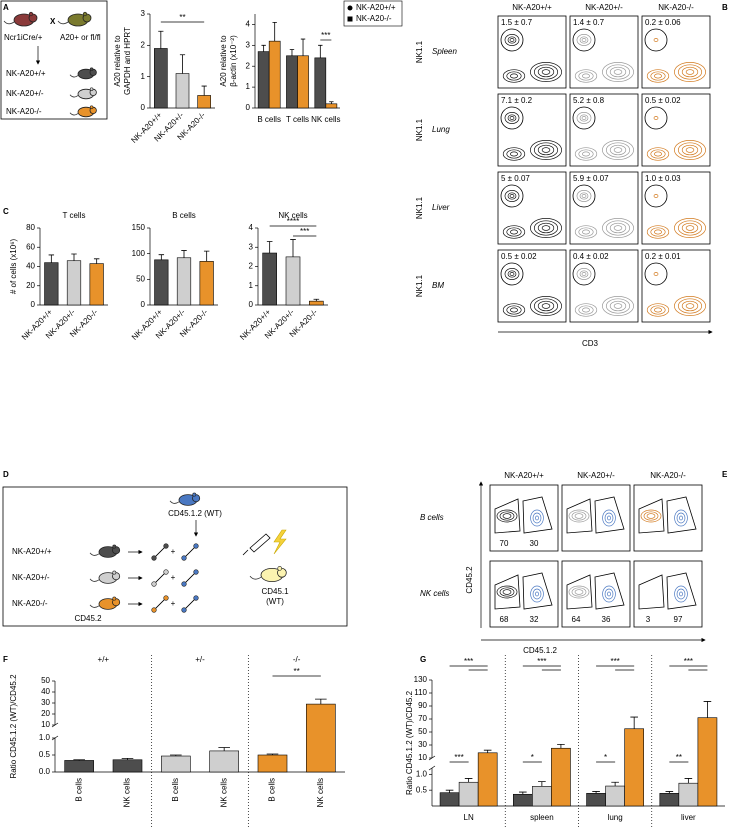 This screenshot has width=732, height=831. Describe the element at coordinates (591, 256) in the screenshot. I see `gate-value: 0.4 ± 0.02` at that location.